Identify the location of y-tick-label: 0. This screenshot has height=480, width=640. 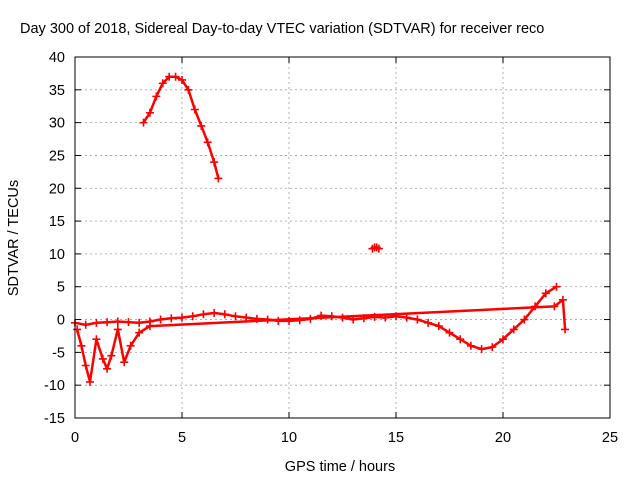
(61, 321).